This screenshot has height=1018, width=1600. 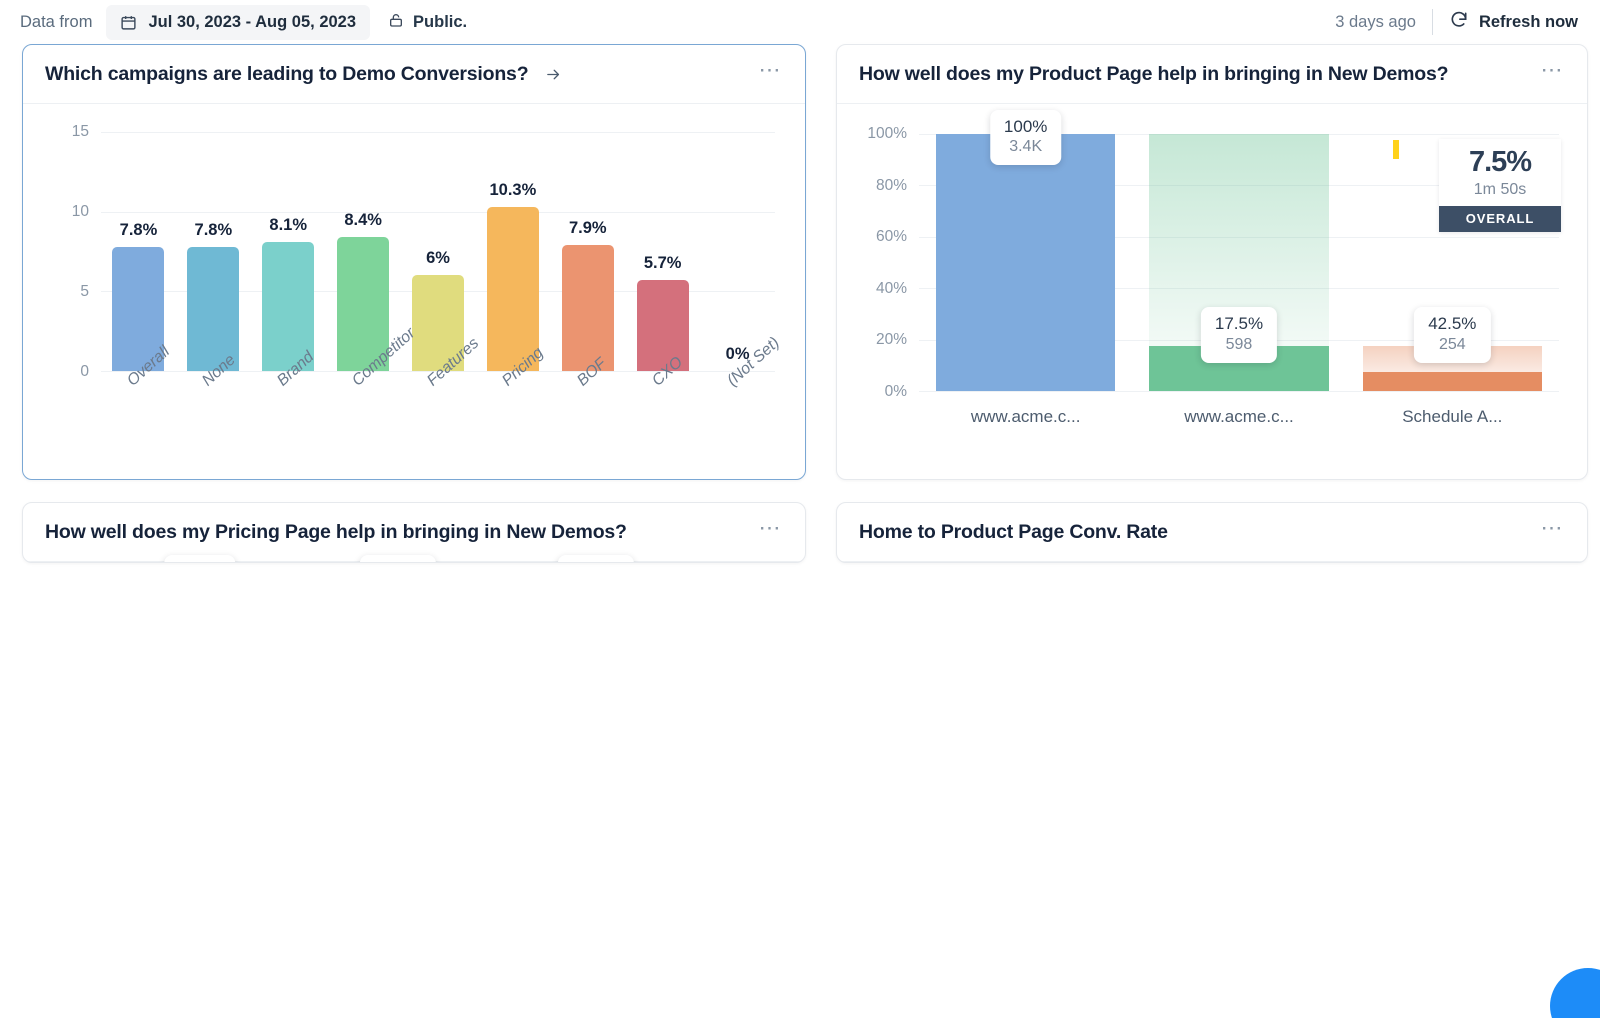 I want to click on funnel-series: 100% 3.4K 17.5% 598 42.5% 254, so click(x=1239, y=250).